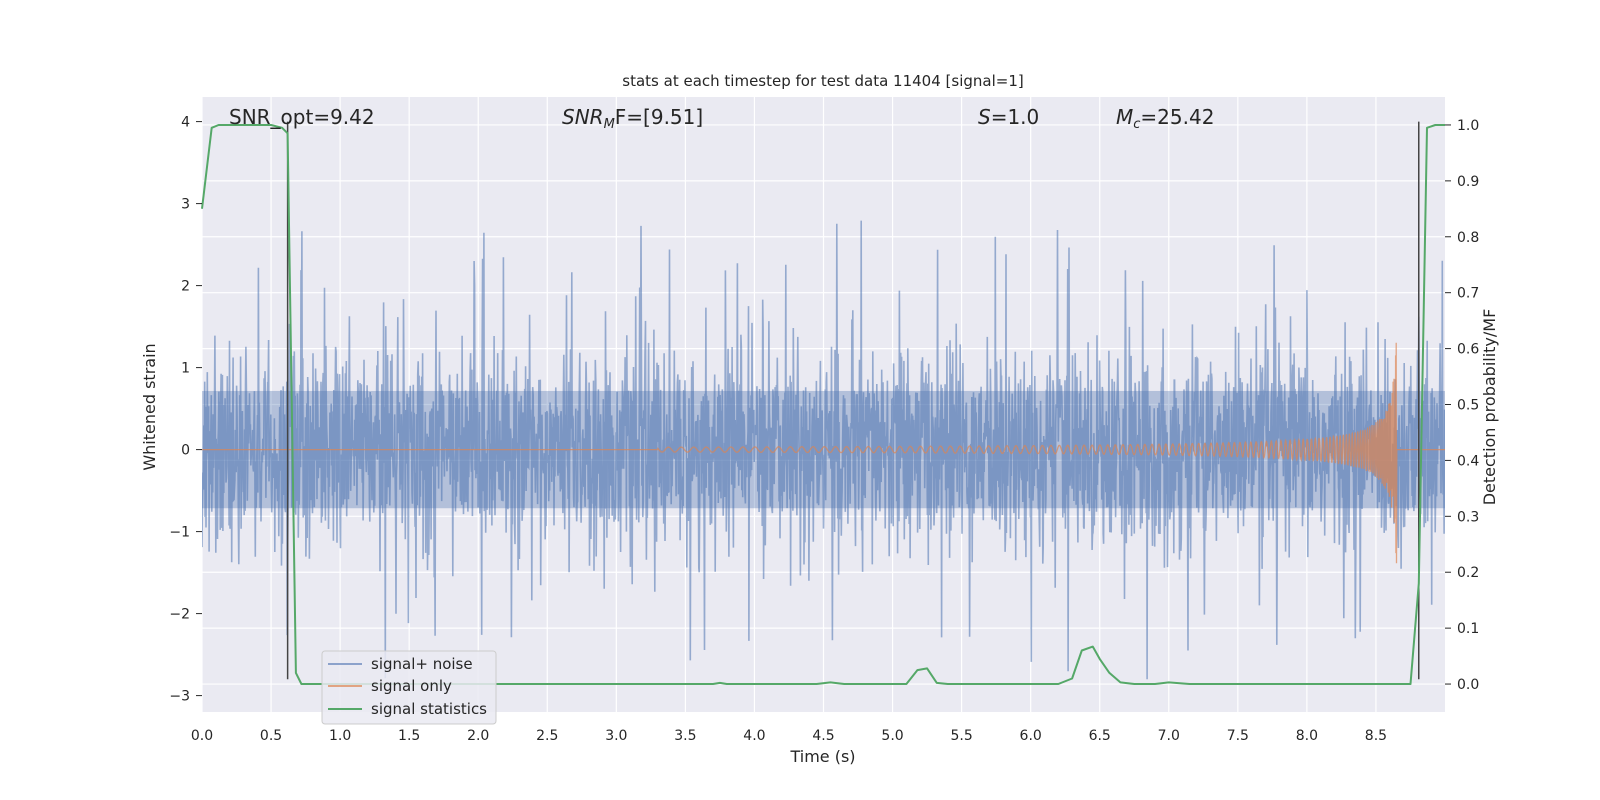  What do you see at coordinates (1376, 736) in the screenshot?
I see `x-tick-label: 8.5` at bounding box center [1376, 736].